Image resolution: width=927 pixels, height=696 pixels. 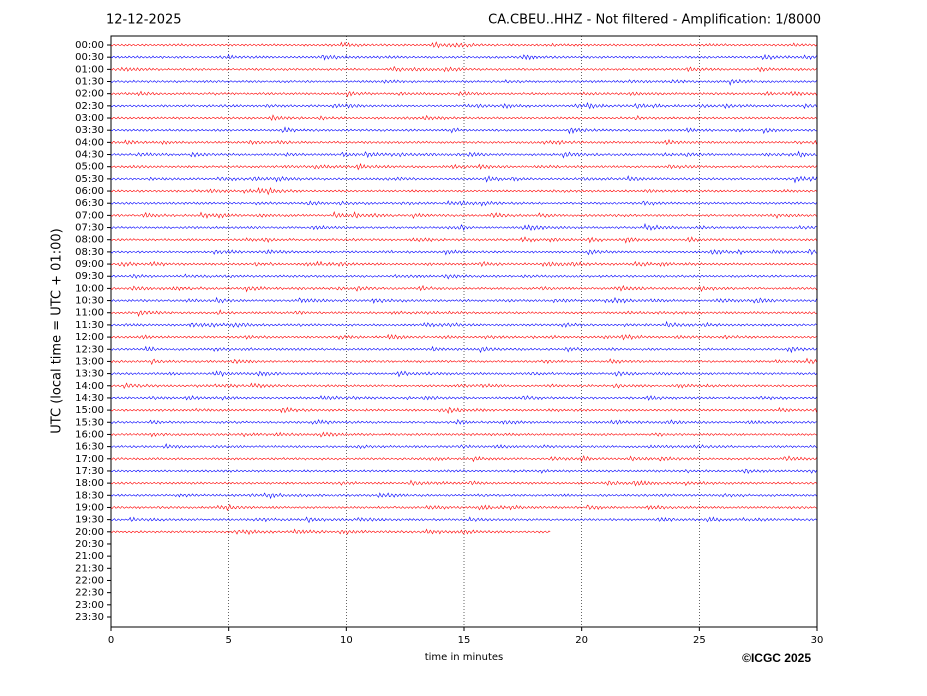 I want to click on x-tick-label: 25, so click(x=699, y=640).